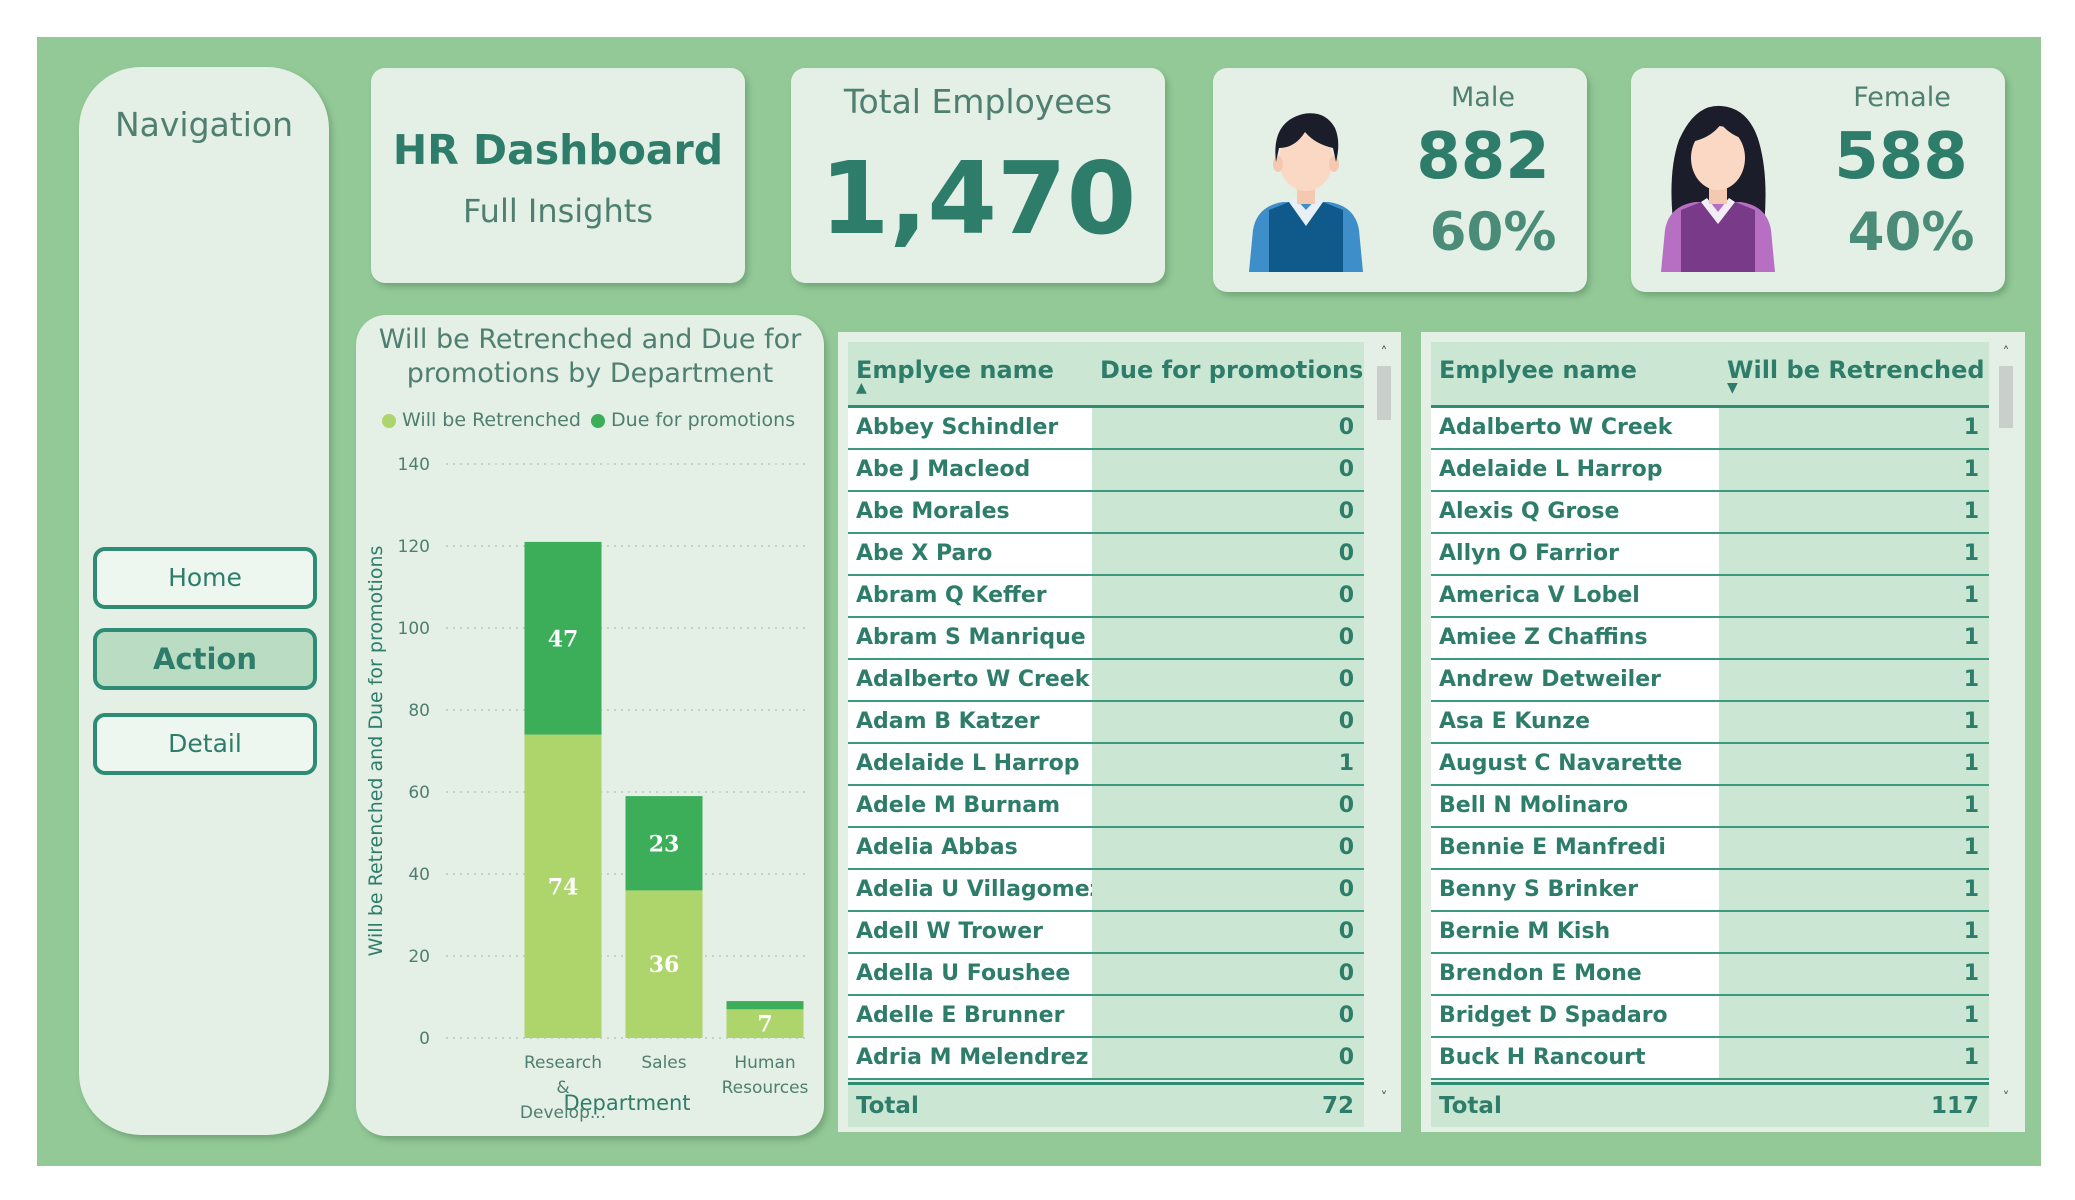 Image resolution: width=2075 pixels, height=1200 pixels. I want to click on home-button: Home, so click(205, 578).